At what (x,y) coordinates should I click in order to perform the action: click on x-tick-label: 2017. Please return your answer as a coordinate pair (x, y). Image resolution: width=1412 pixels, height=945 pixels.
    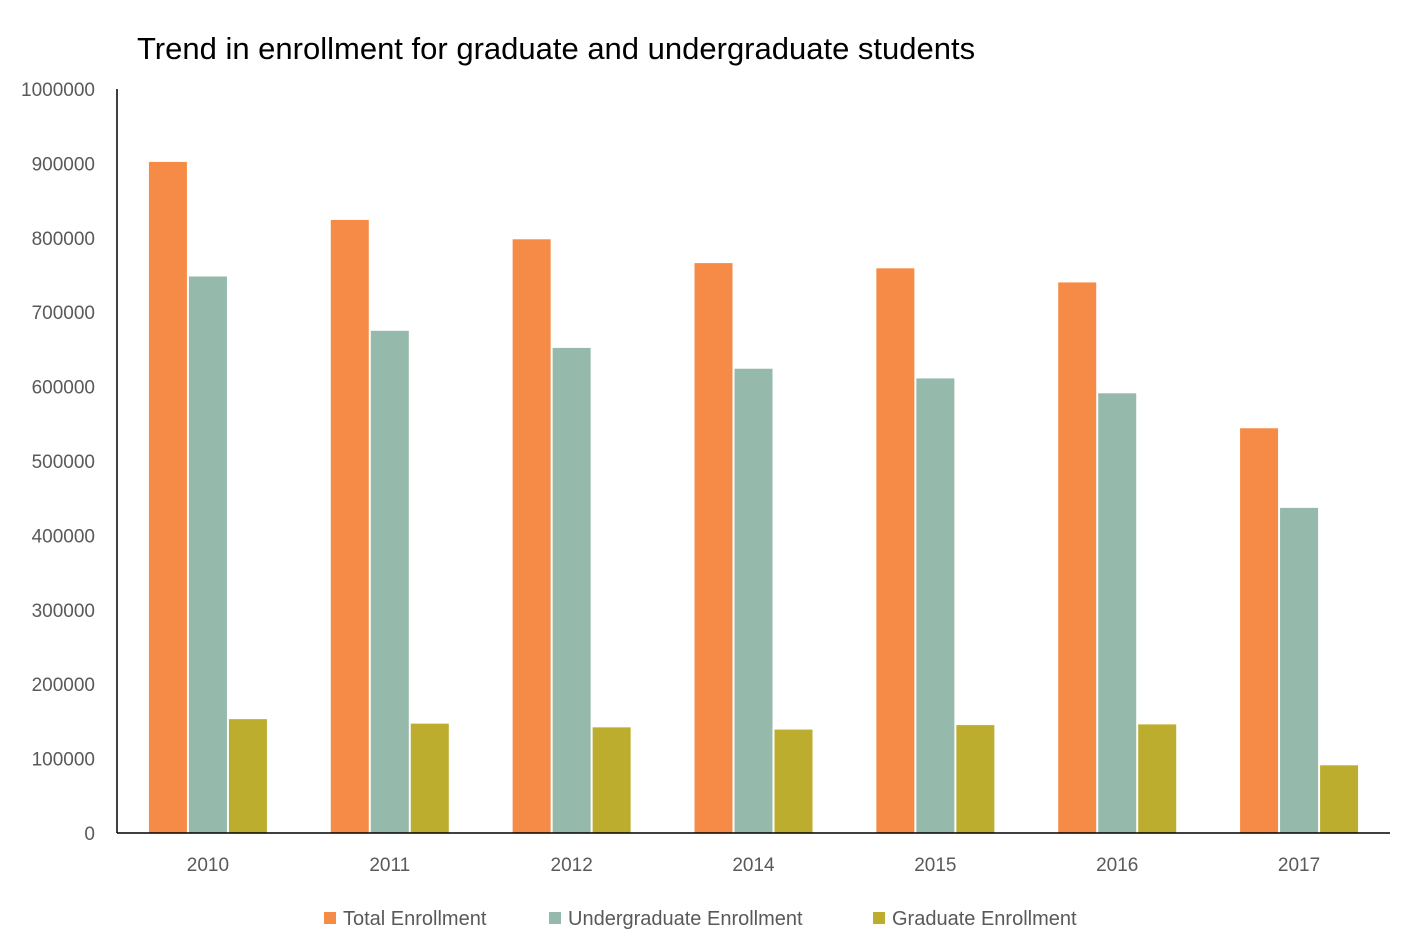
    Looking at the image, I should click on (1299, 865).